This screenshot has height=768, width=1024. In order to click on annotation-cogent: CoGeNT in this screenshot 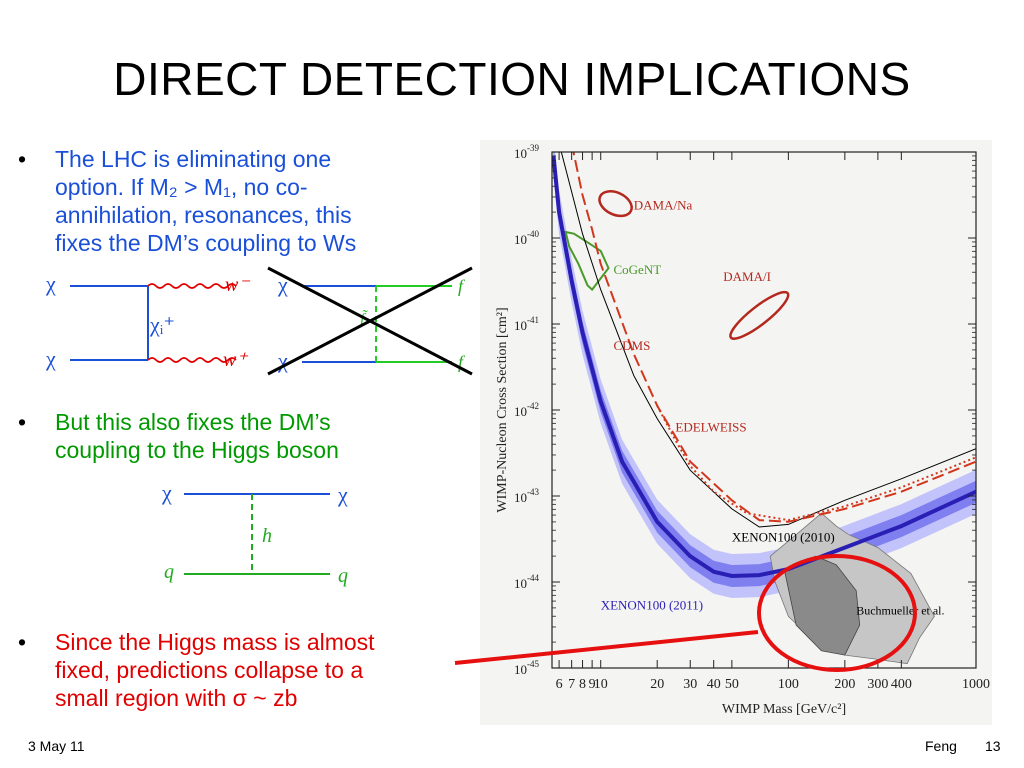, I will do `click(638, 269)`.